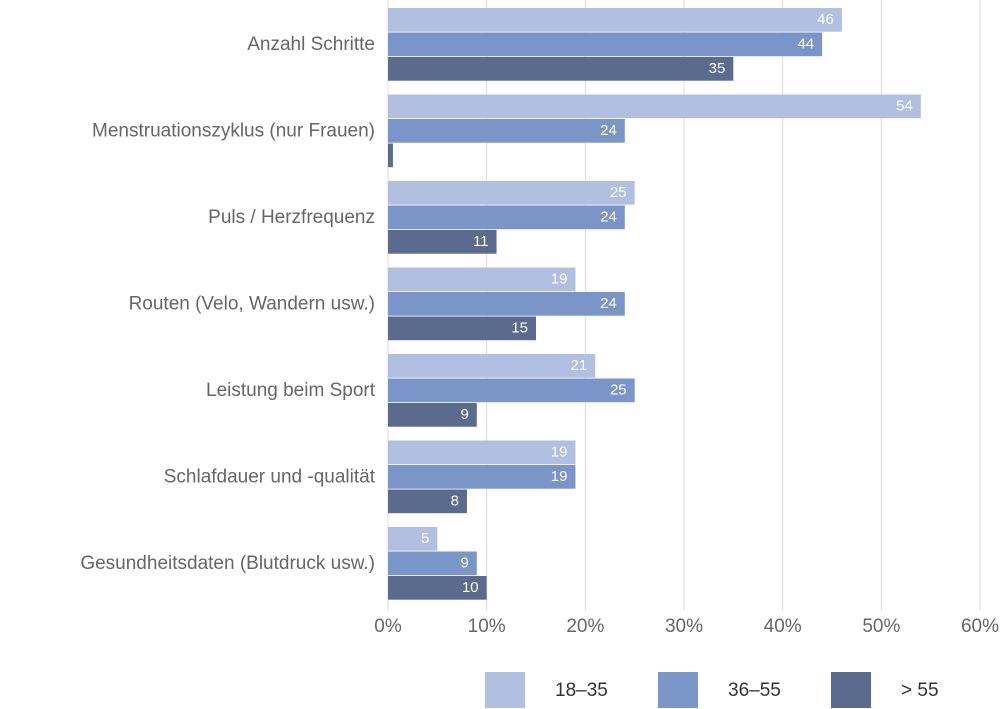 The width and height of the screenshot is (1007, 709). Describe the element at coordinates (227, 563) in the screenshot. I see `category-label: Gesundheitsdaten (Blutdruck usw.)` at that location.